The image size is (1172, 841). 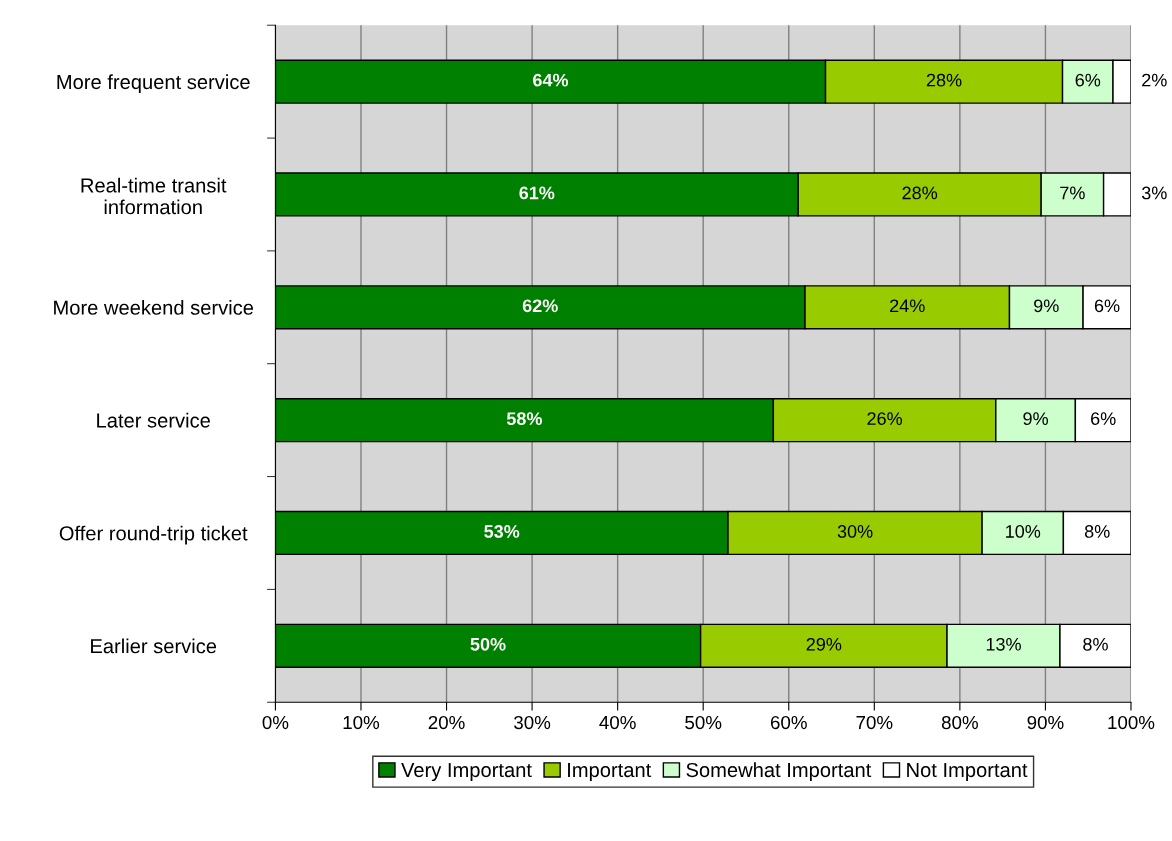 I want to click on data-label: 24%, so click(x=907, y=306).